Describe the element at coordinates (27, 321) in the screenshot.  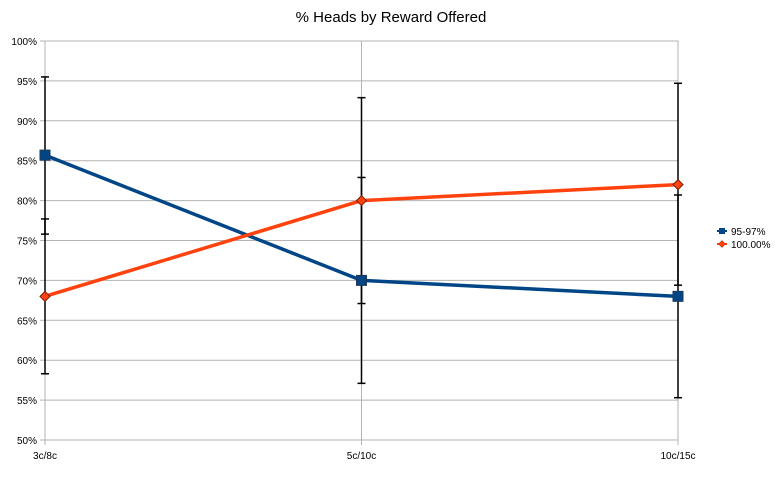
I see `y-tick-label: 65%` at that location.